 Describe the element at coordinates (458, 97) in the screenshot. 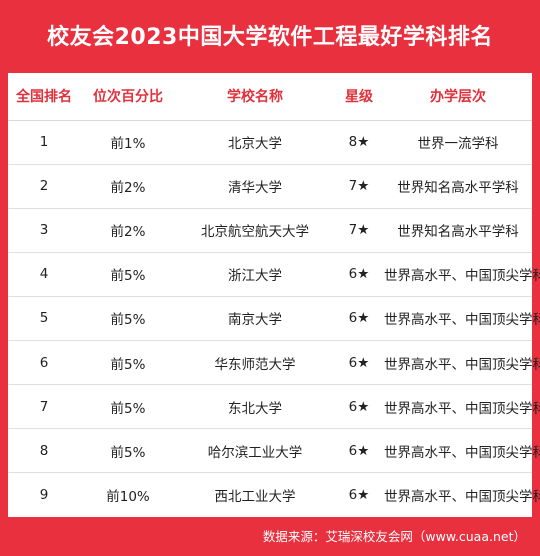

I see `header-level: 办学层次` at that location.